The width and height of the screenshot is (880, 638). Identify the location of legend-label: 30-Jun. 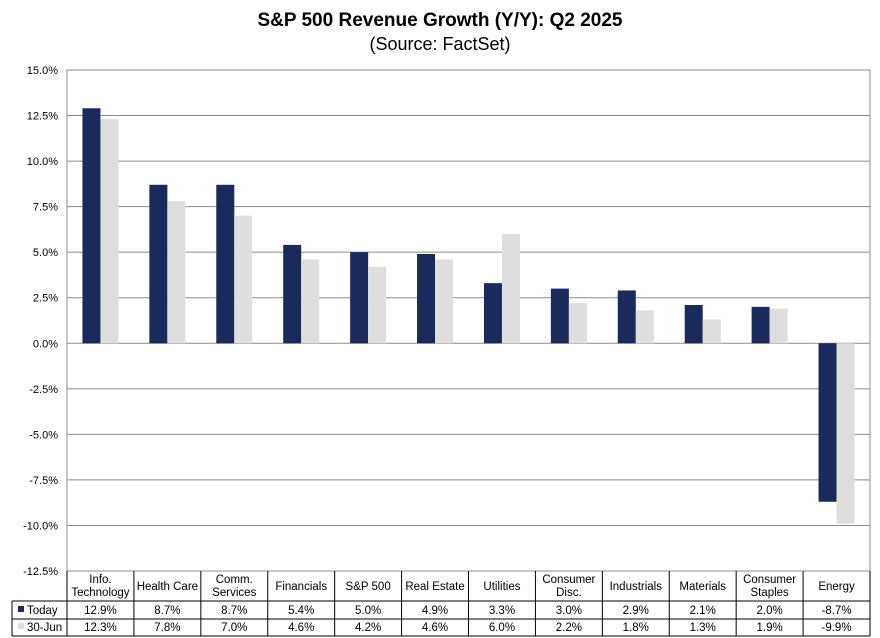
(44, 628).